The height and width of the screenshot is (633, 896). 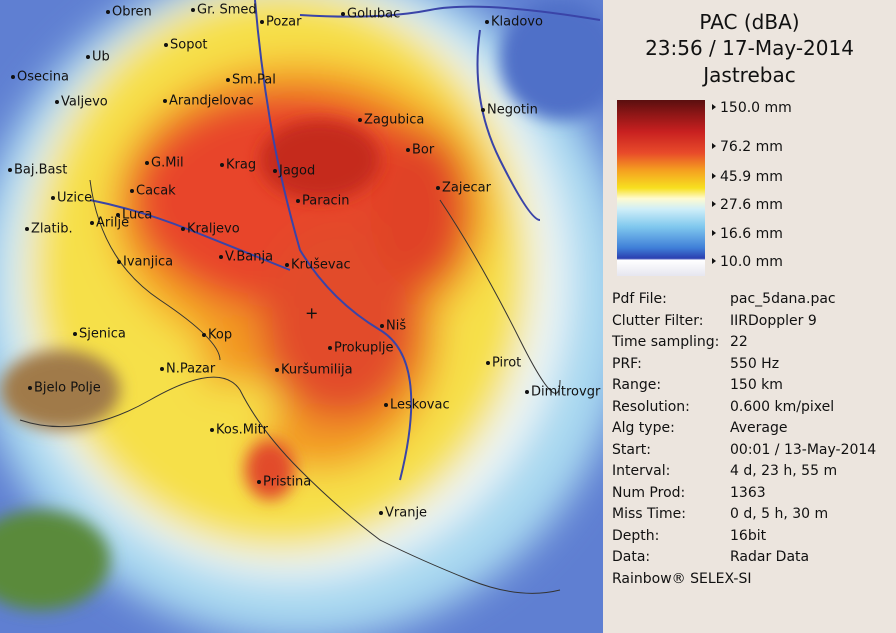 I want to click on city-label: Prokuplje, so click(x=363, y=348).